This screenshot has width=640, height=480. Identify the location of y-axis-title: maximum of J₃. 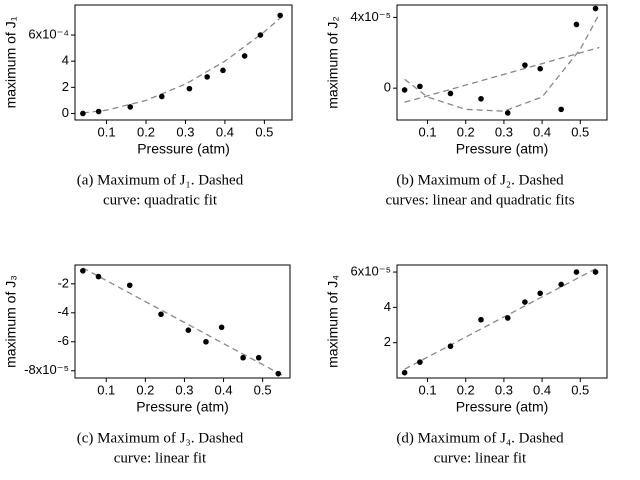
(11, 321).